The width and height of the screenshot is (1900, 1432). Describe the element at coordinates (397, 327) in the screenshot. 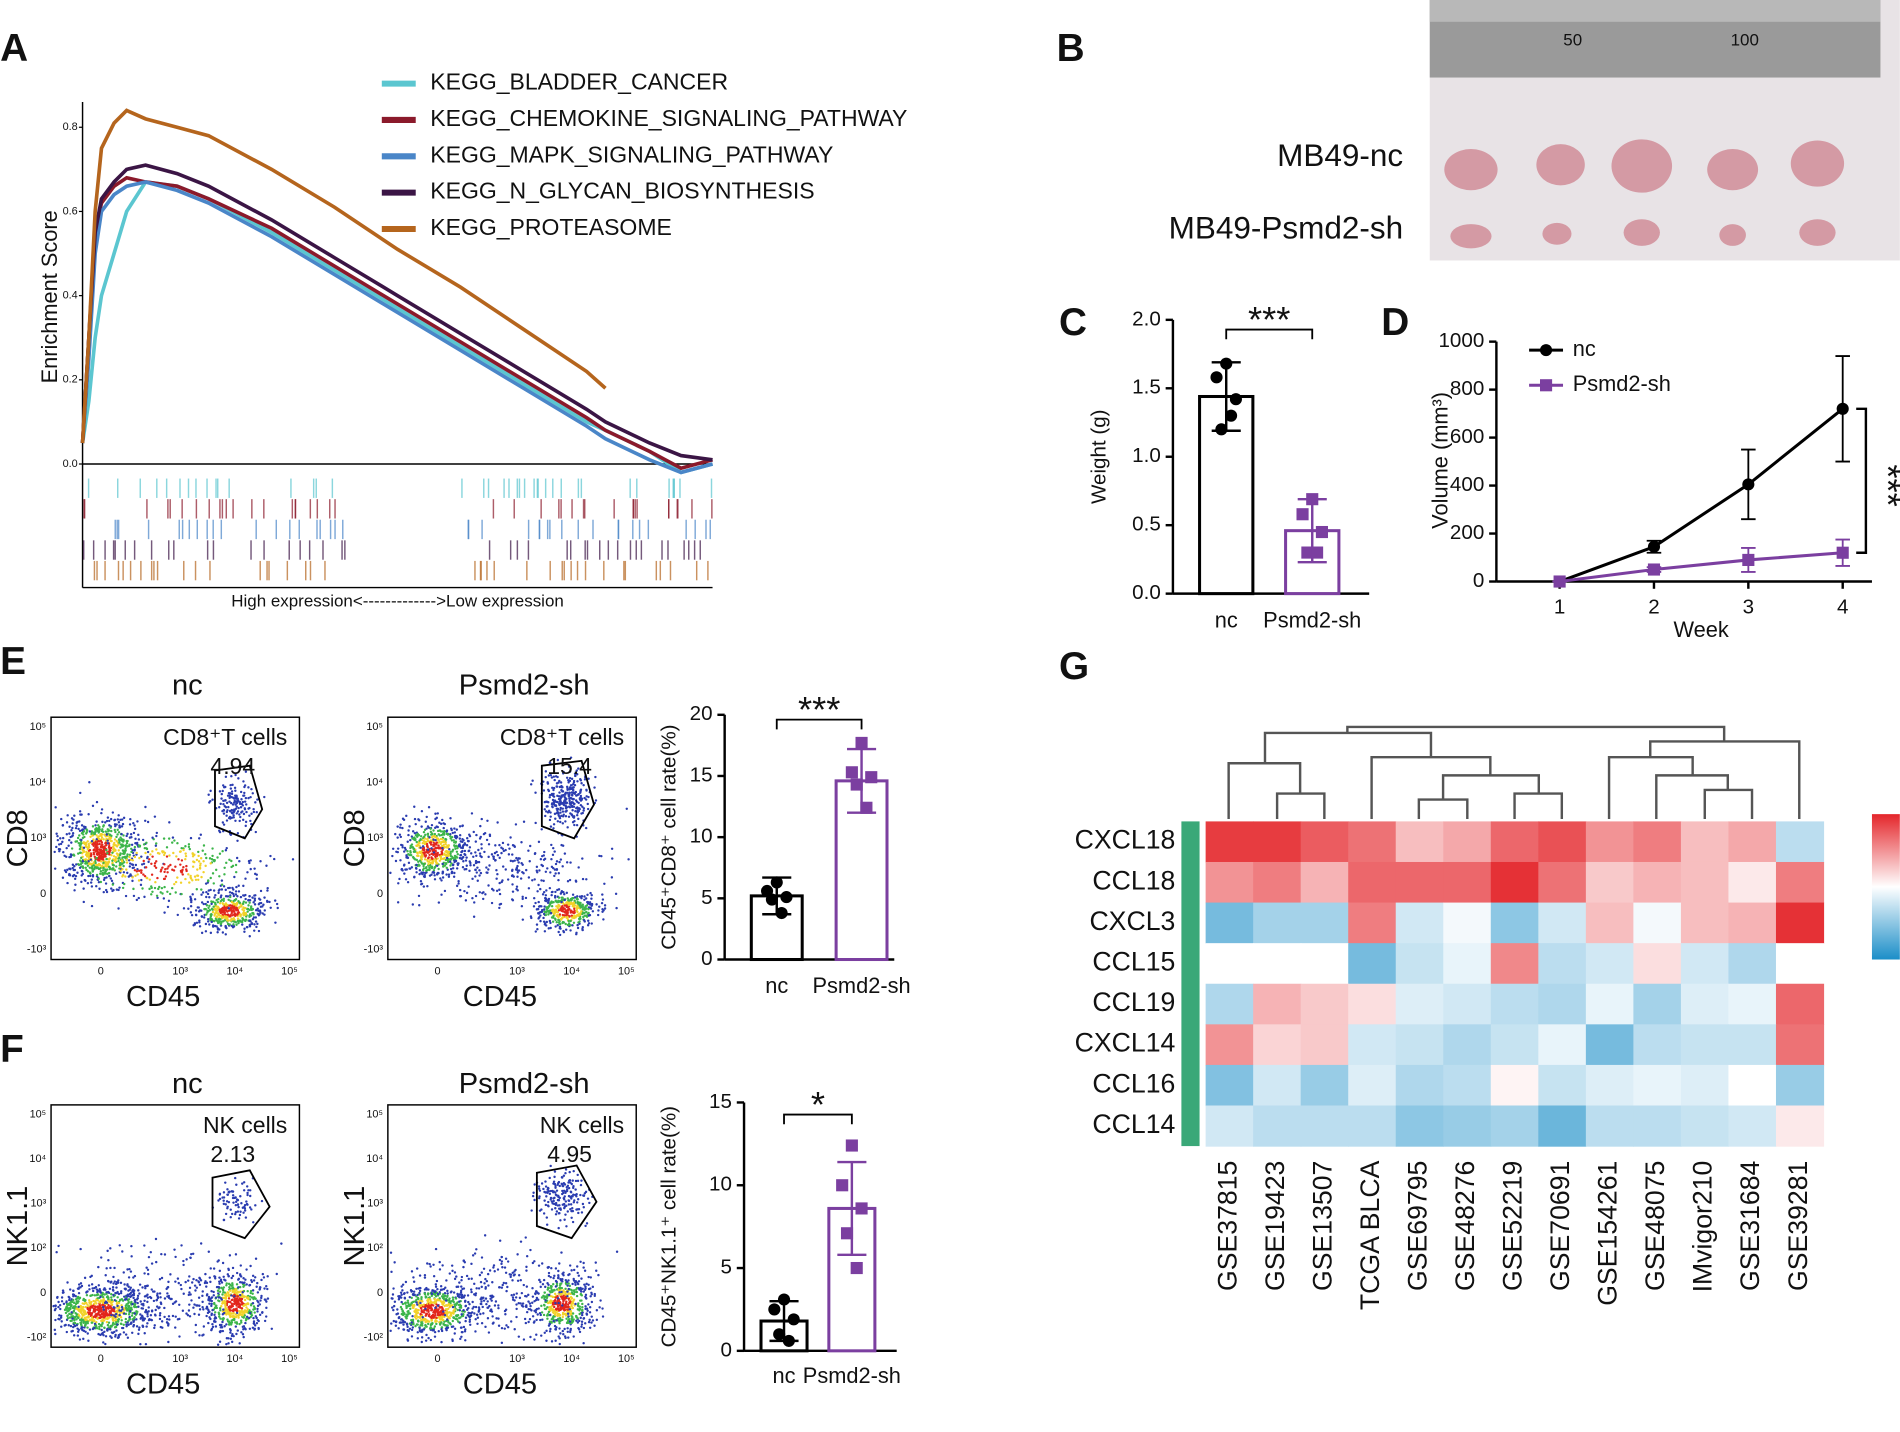

I see `series-line` at that location.